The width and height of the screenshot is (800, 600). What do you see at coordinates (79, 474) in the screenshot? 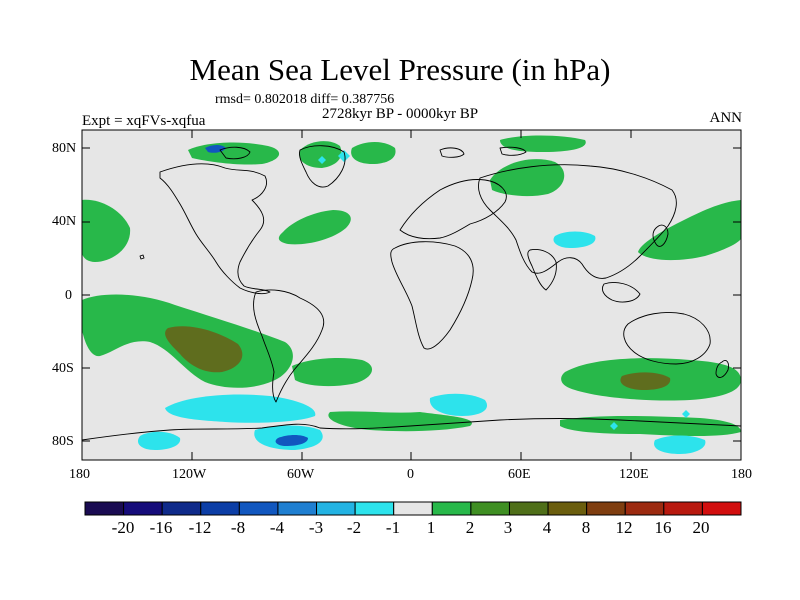
I see `lon-label-180w: 180` at bounding box center [79, 474].